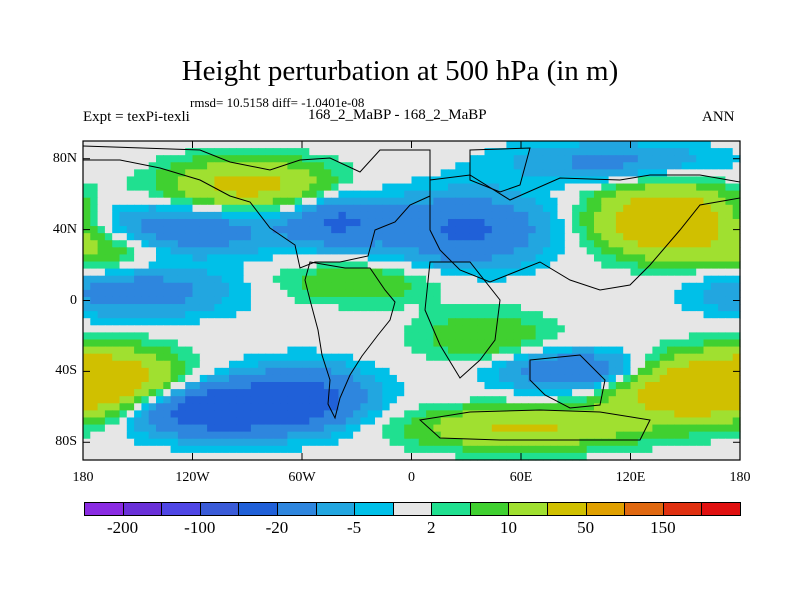 The image size is (800, 600). Describe the element at coordinates (64, 158) in the screenshot. I see `y-tick-label: 80N` at that location.